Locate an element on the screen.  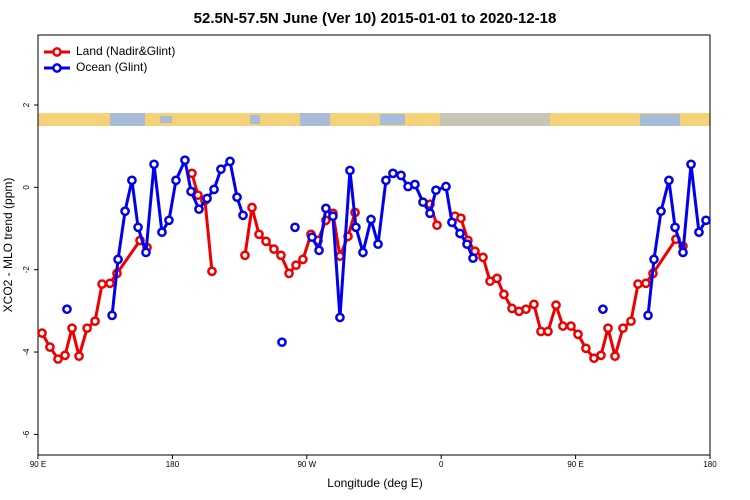
x-tick-label: 90 W is located at coordinates (306, 464).